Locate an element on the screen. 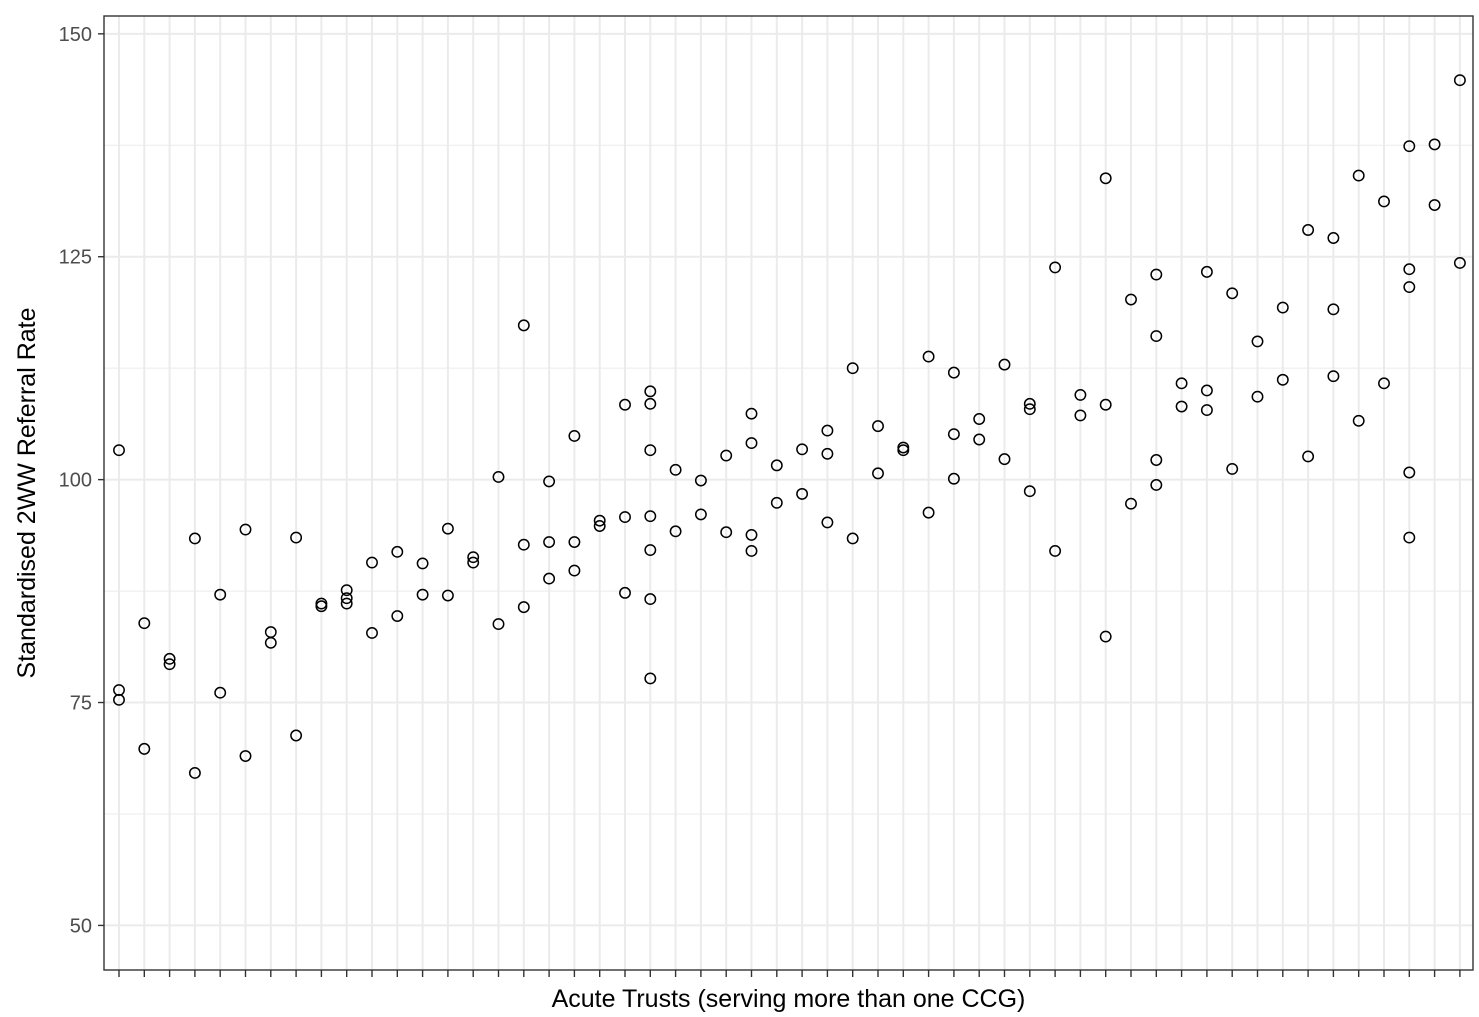  x-axis-ticks is located at coordinates (789, 973).